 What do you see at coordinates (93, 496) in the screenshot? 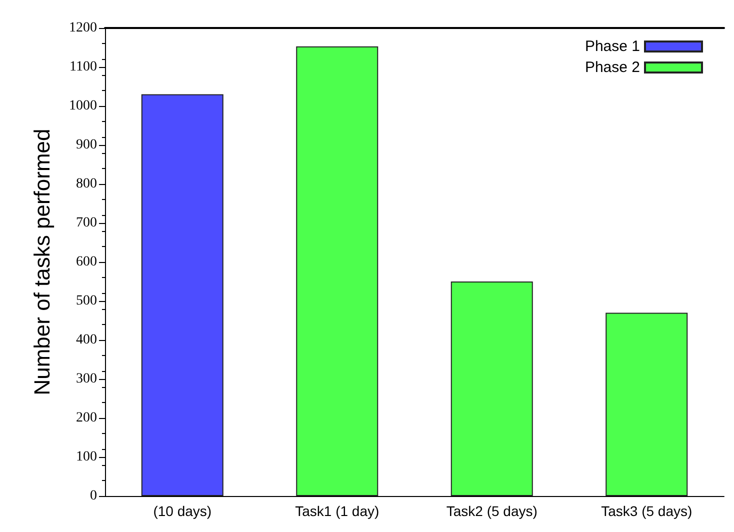
I see `y-tick-label: 0` at bounding box center [93, 496].